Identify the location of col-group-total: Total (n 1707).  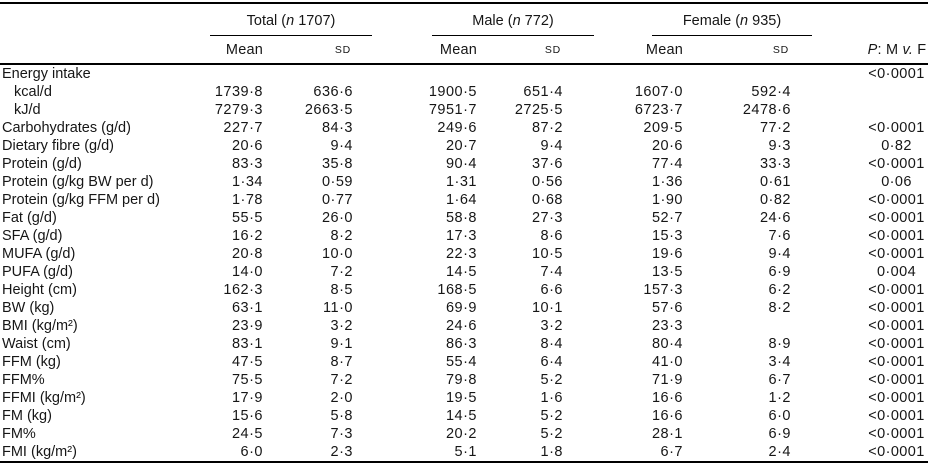
(283, 19).